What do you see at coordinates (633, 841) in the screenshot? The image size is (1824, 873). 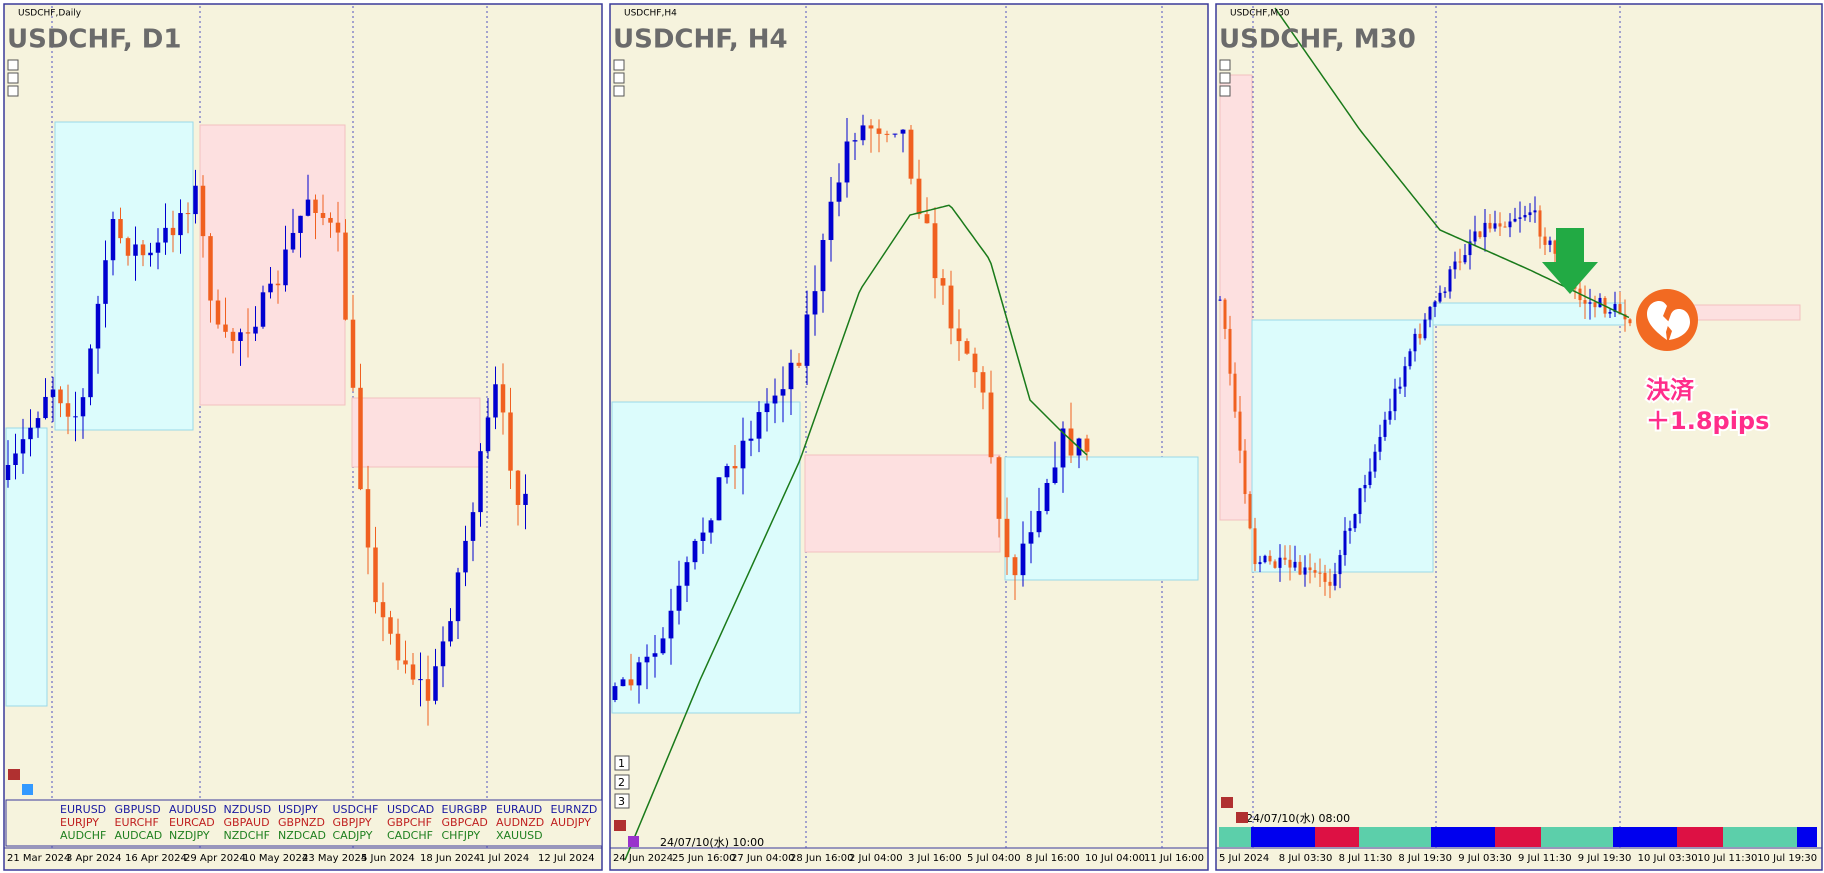 I see `mode-button` at bounding box center [633, 841].